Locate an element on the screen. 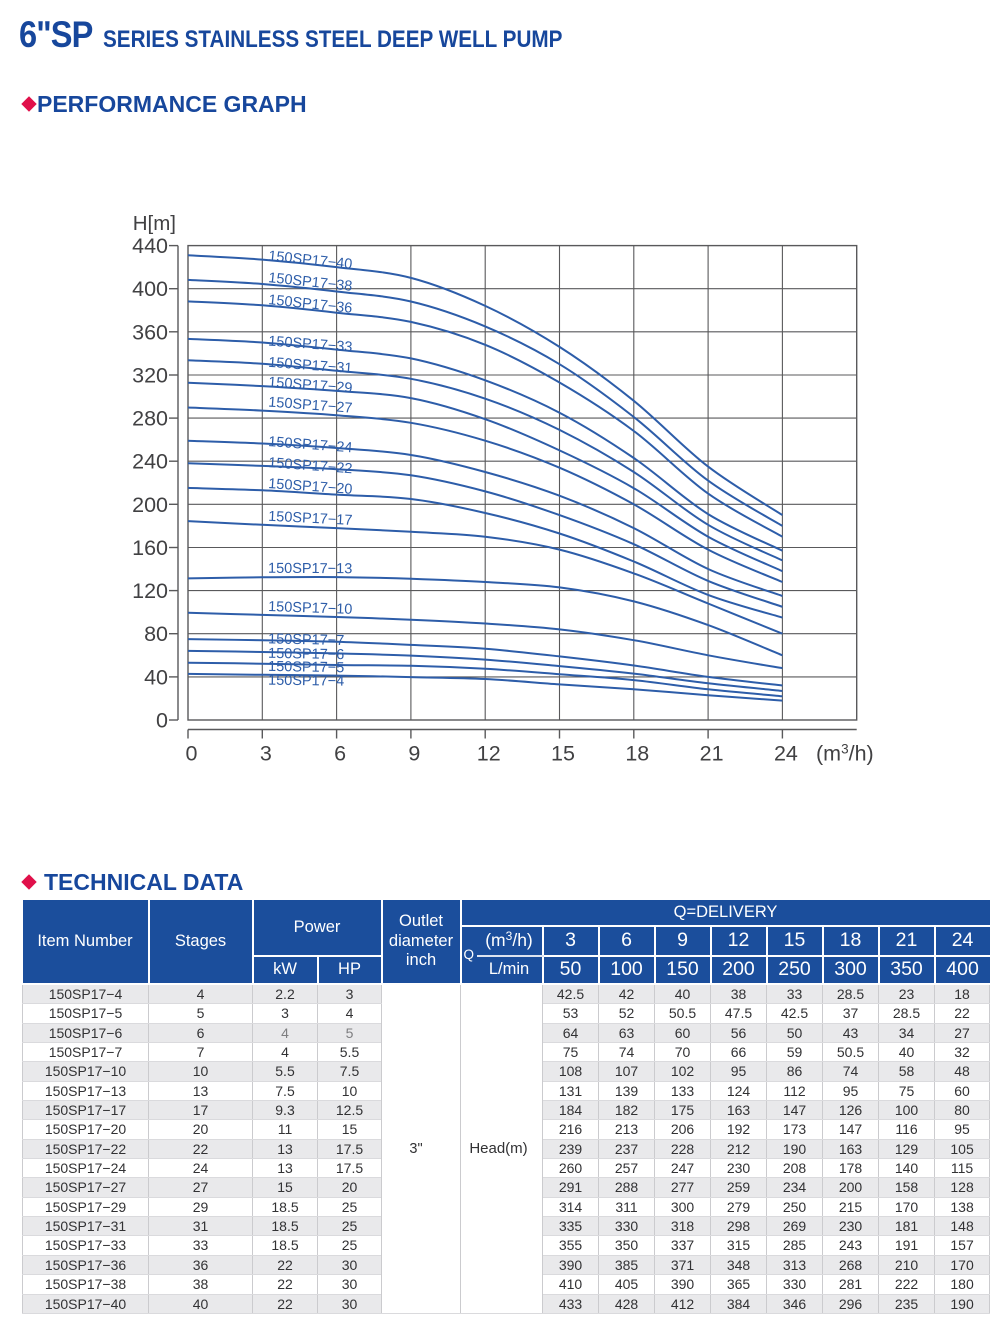 This screenshot has height=1321, width=1006. svg-text: 12 is located at coordinates (489, 754).